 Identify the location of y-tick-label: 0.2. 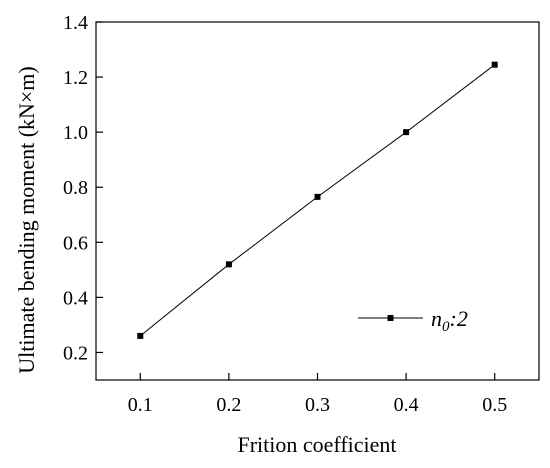
(75, 353).